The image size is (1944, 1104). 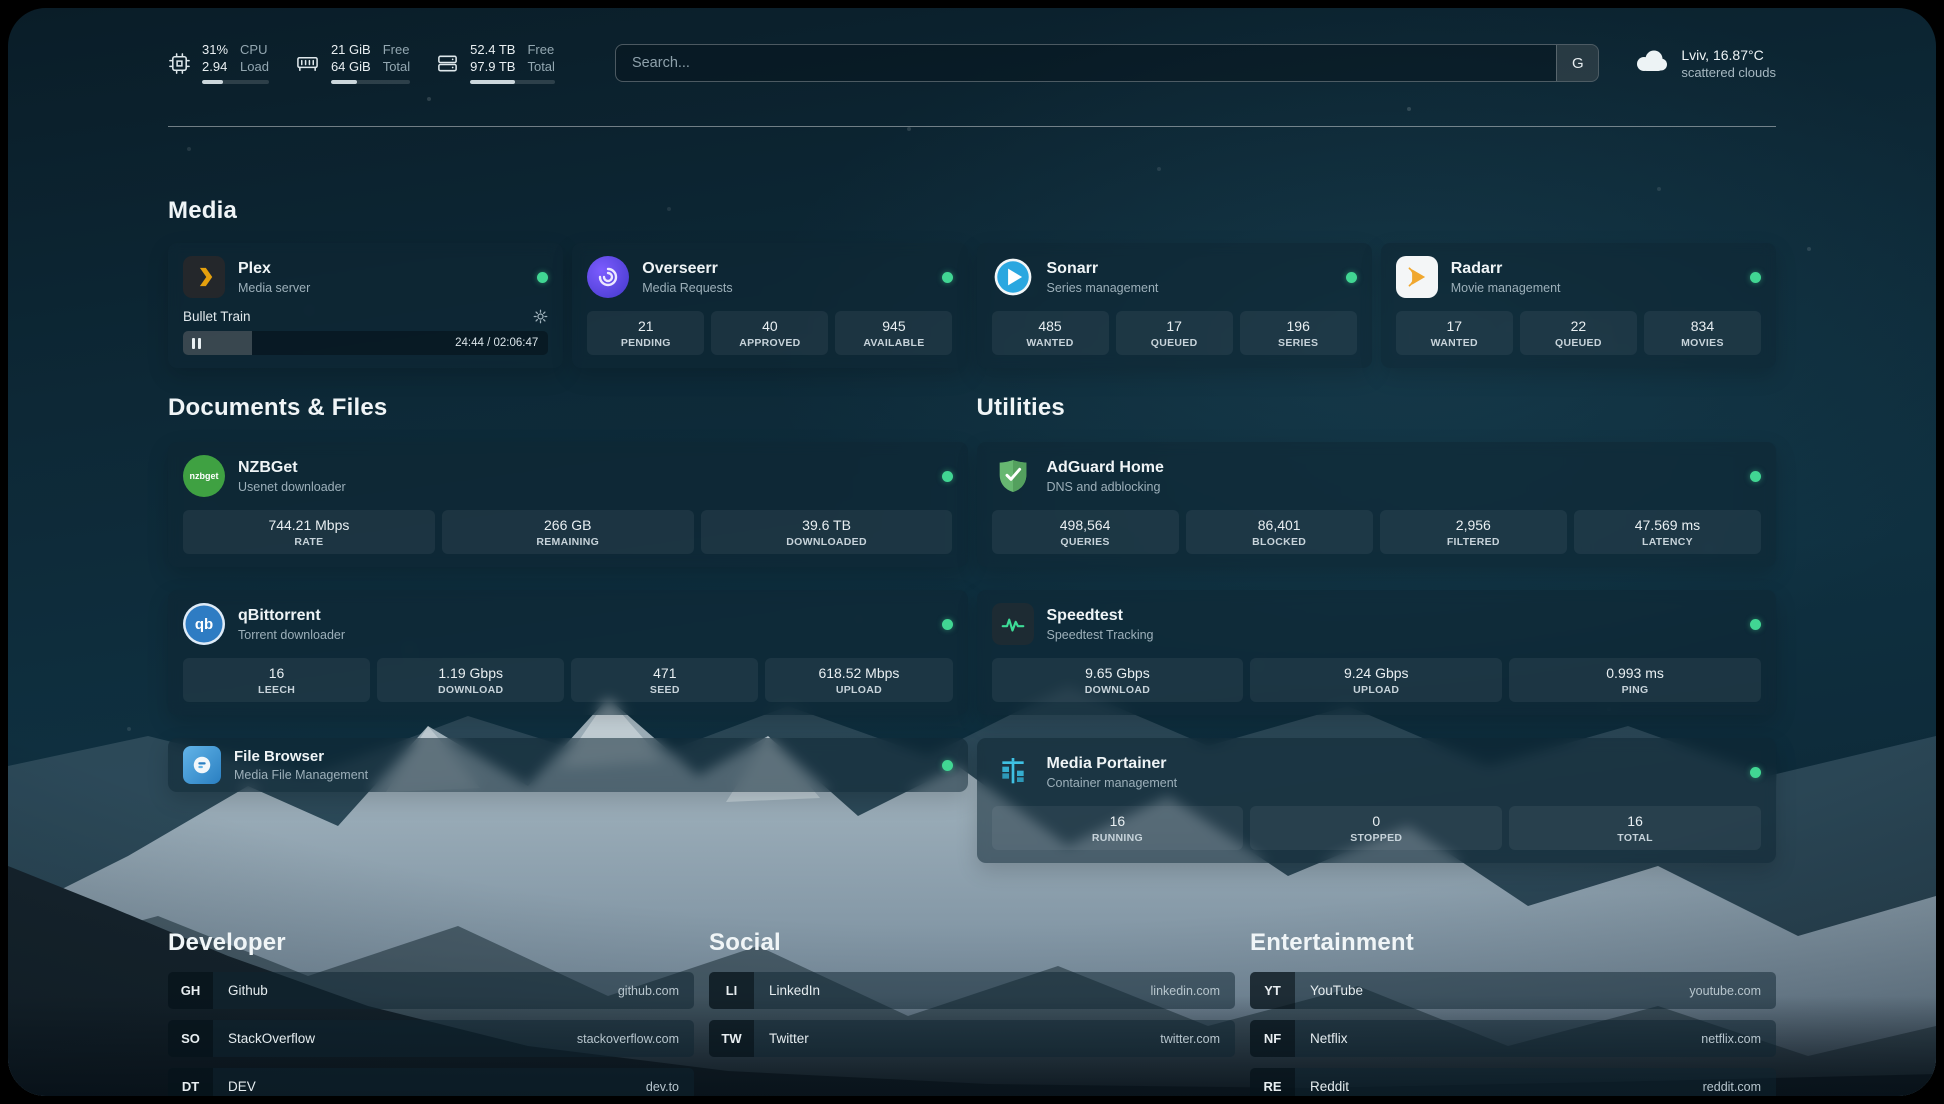 I want to click on gear-icon, so click(x=540, y=316).